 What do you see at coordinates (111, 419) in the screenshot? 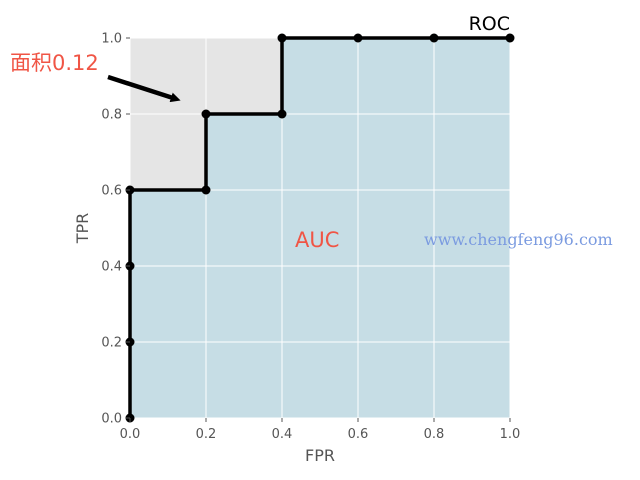
I see `y-tick-label: 0.0` at bounding box center [111, 419].